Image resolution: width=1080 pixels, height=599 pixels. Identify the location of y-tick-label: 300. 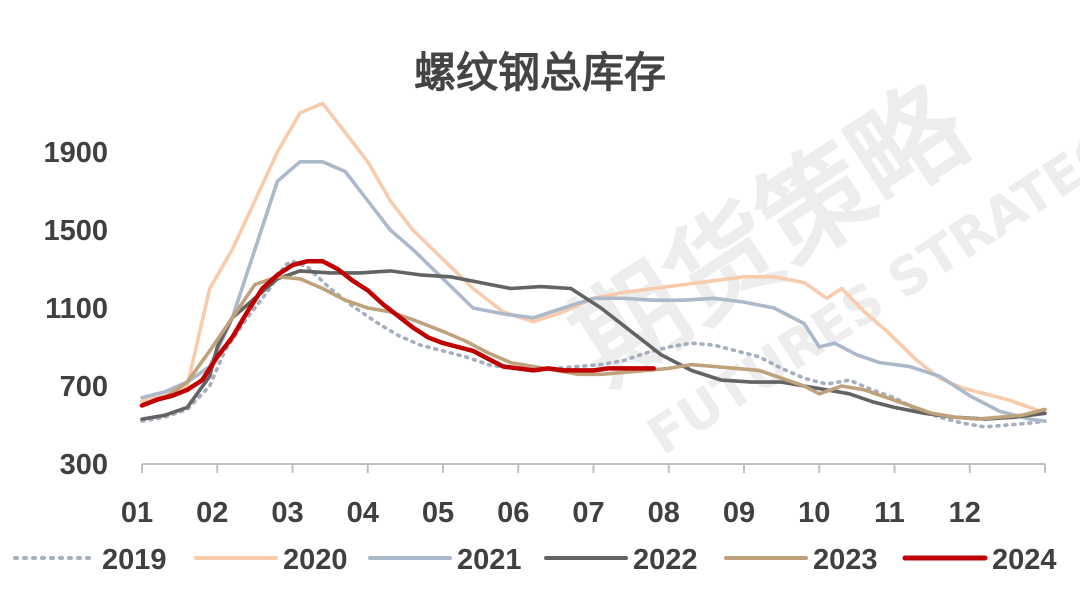
(84, 465).